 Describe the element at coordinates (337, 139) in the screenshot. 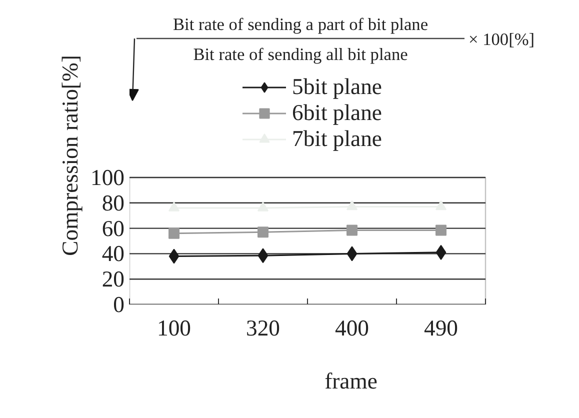

I see `legend-label: 7bit plane` at that location.